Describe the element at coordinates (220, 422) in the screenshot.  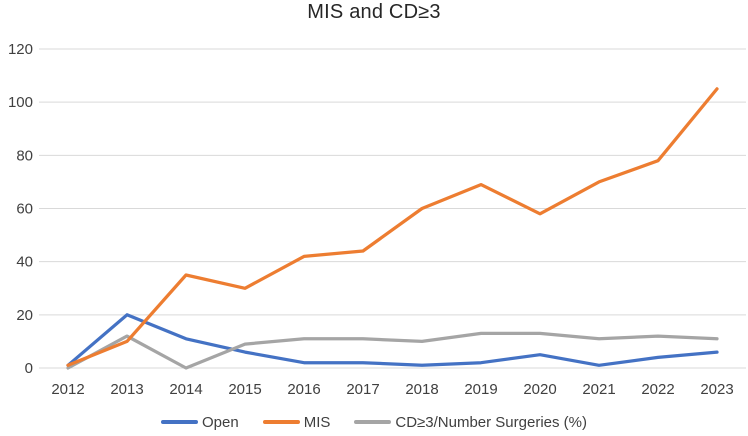
I see `legend-label: Open` at that location.